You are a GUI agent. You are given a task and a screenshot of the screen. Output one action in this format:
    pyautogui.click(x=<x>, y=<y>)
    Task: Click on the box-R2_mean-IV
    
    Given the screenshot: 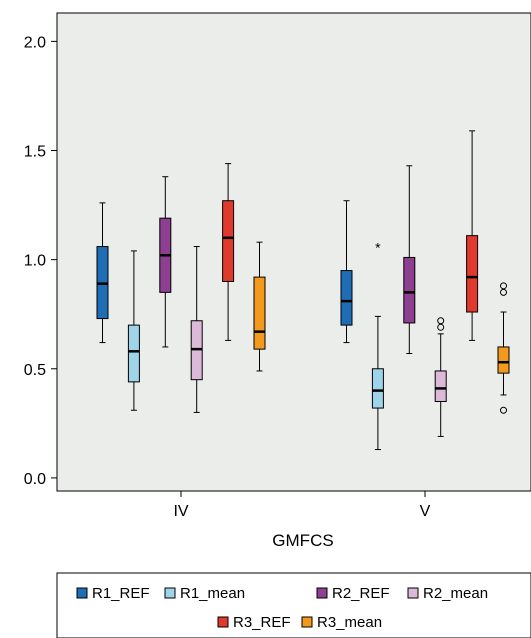 What is the action you would take?
    pyautogui.click(x=196, y=329)
    